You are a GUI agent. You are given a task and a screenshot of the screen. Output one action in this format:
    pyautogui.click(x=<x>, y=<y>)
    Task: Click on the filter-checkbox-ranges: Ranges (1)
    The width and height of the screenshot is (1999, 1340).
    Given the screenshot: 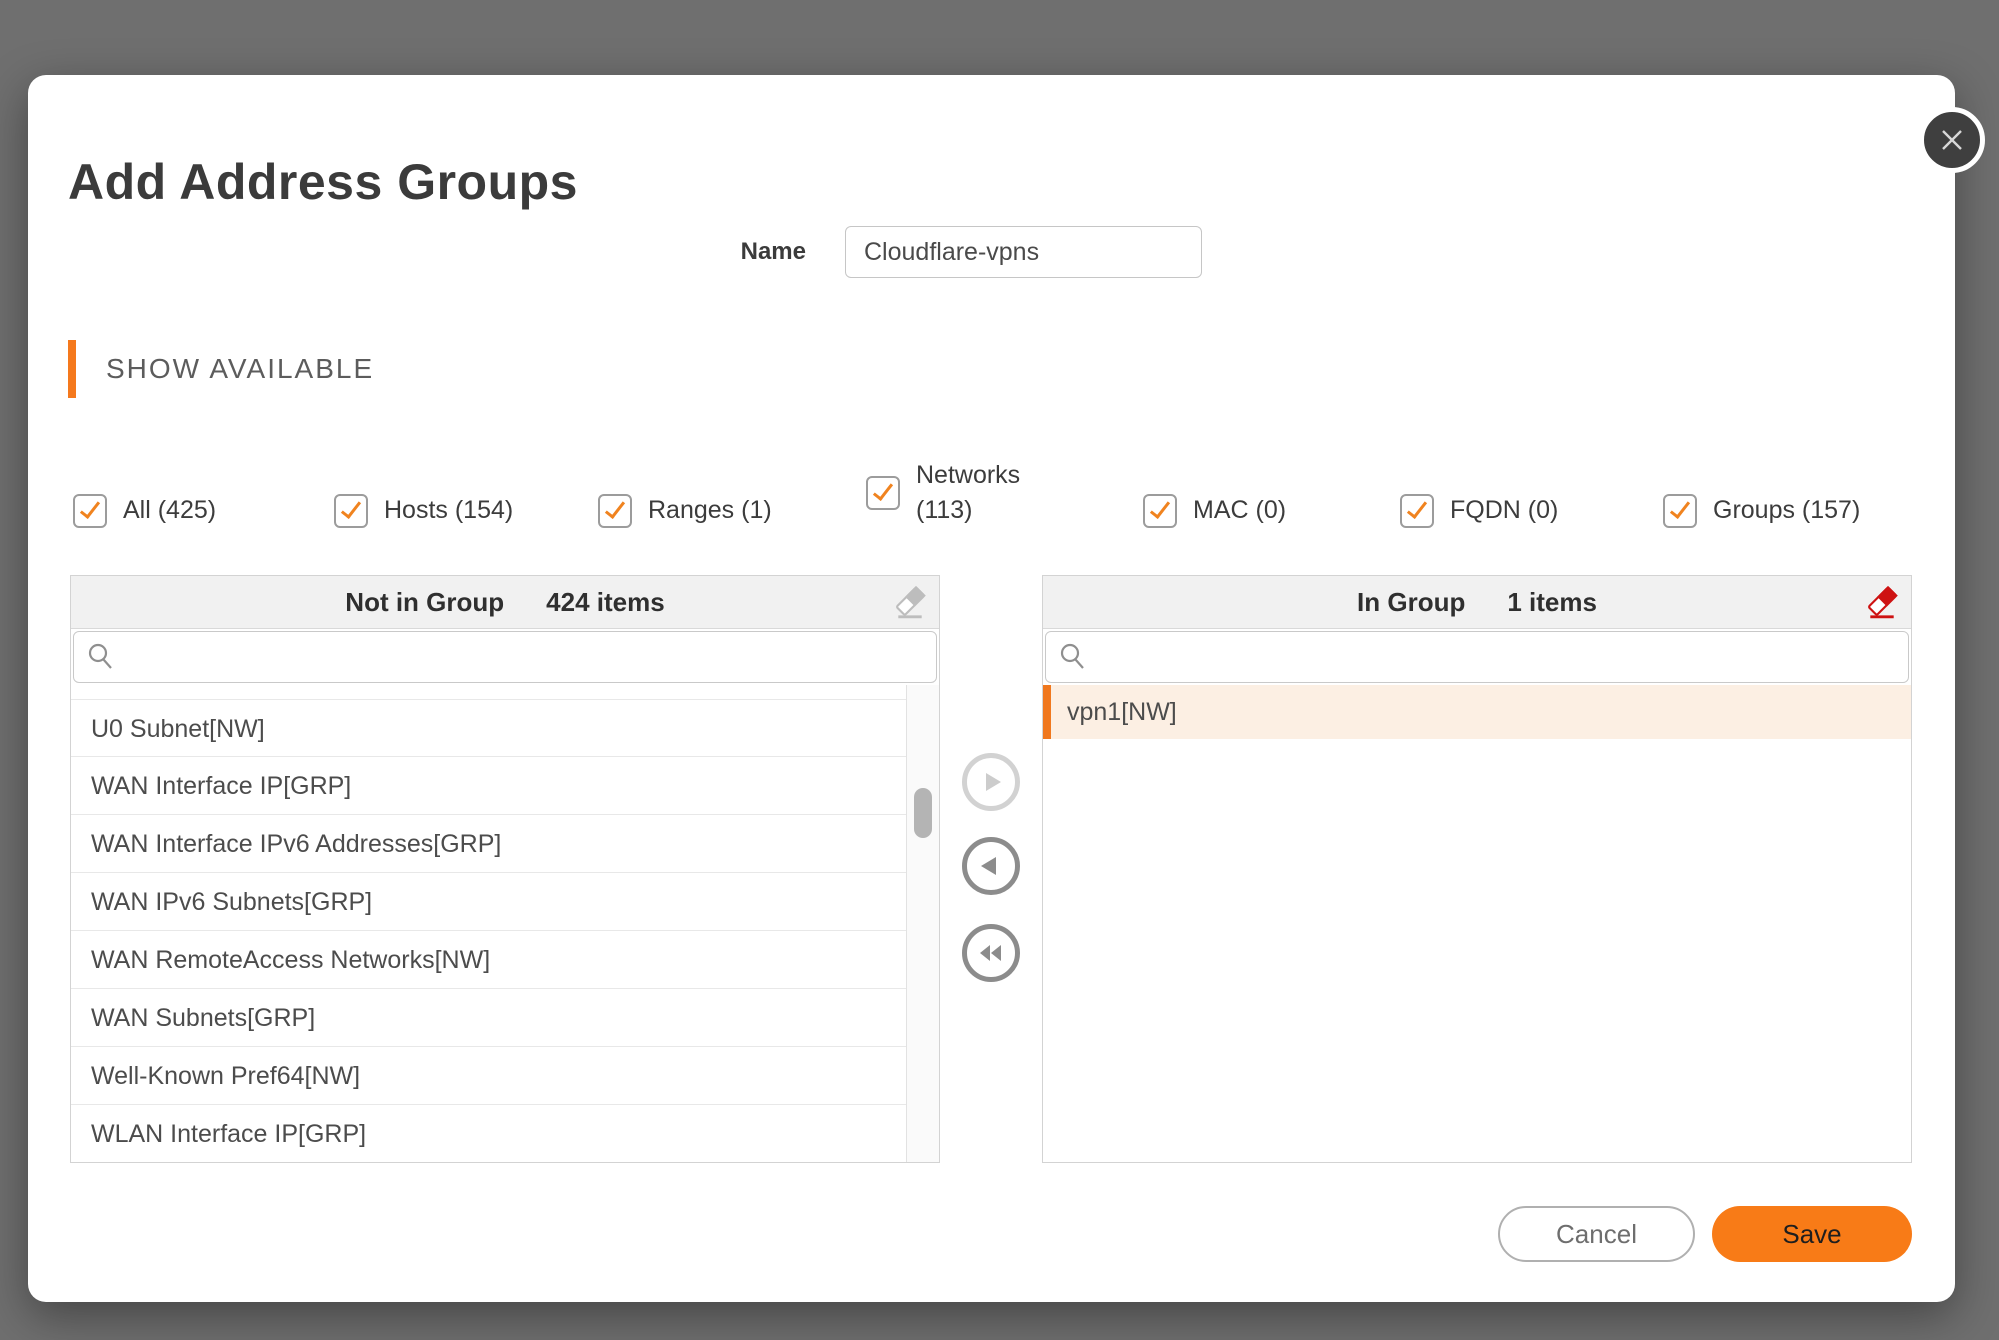 What is the action you would take?
    pyautogui.click(x=685, y=510)
    